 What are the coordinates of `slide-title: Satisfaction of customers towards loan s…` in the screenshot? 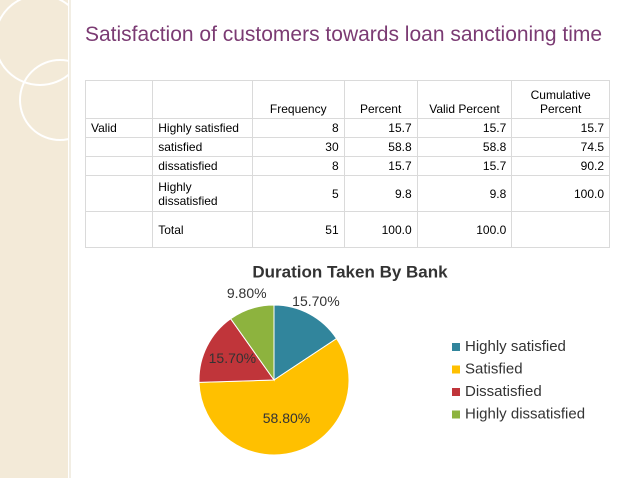 It's located at (344, 34).